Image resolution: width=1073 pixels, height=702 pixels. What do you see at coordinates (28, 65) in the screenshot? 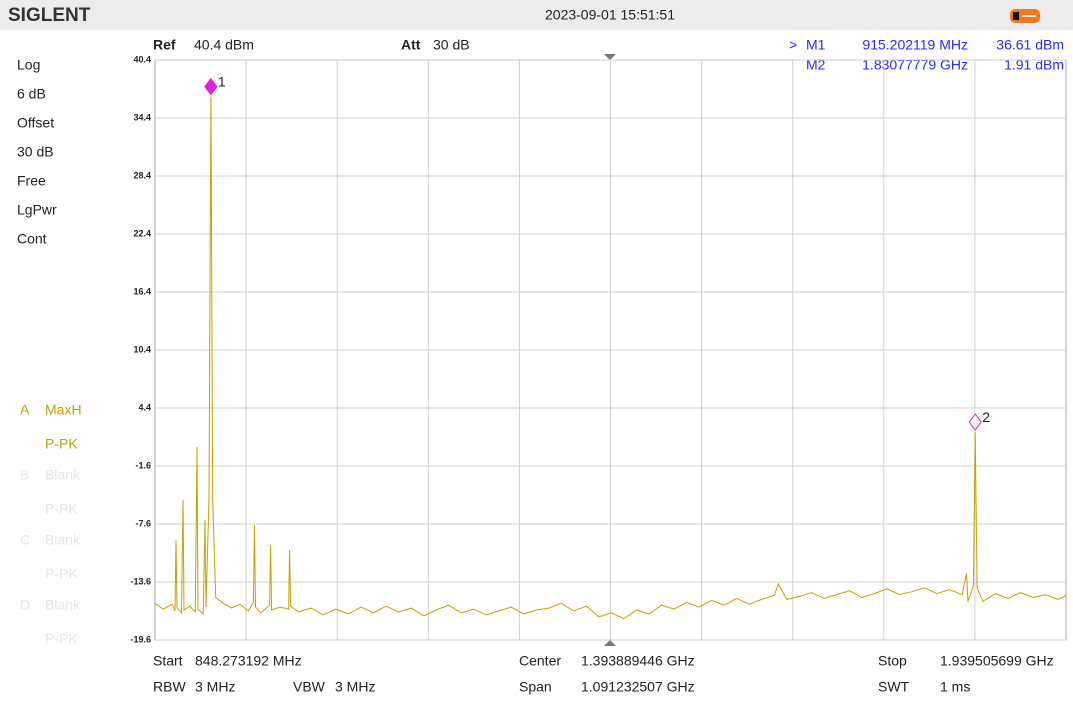
I see `setting-label: Log` at bounding box center [28, 65].